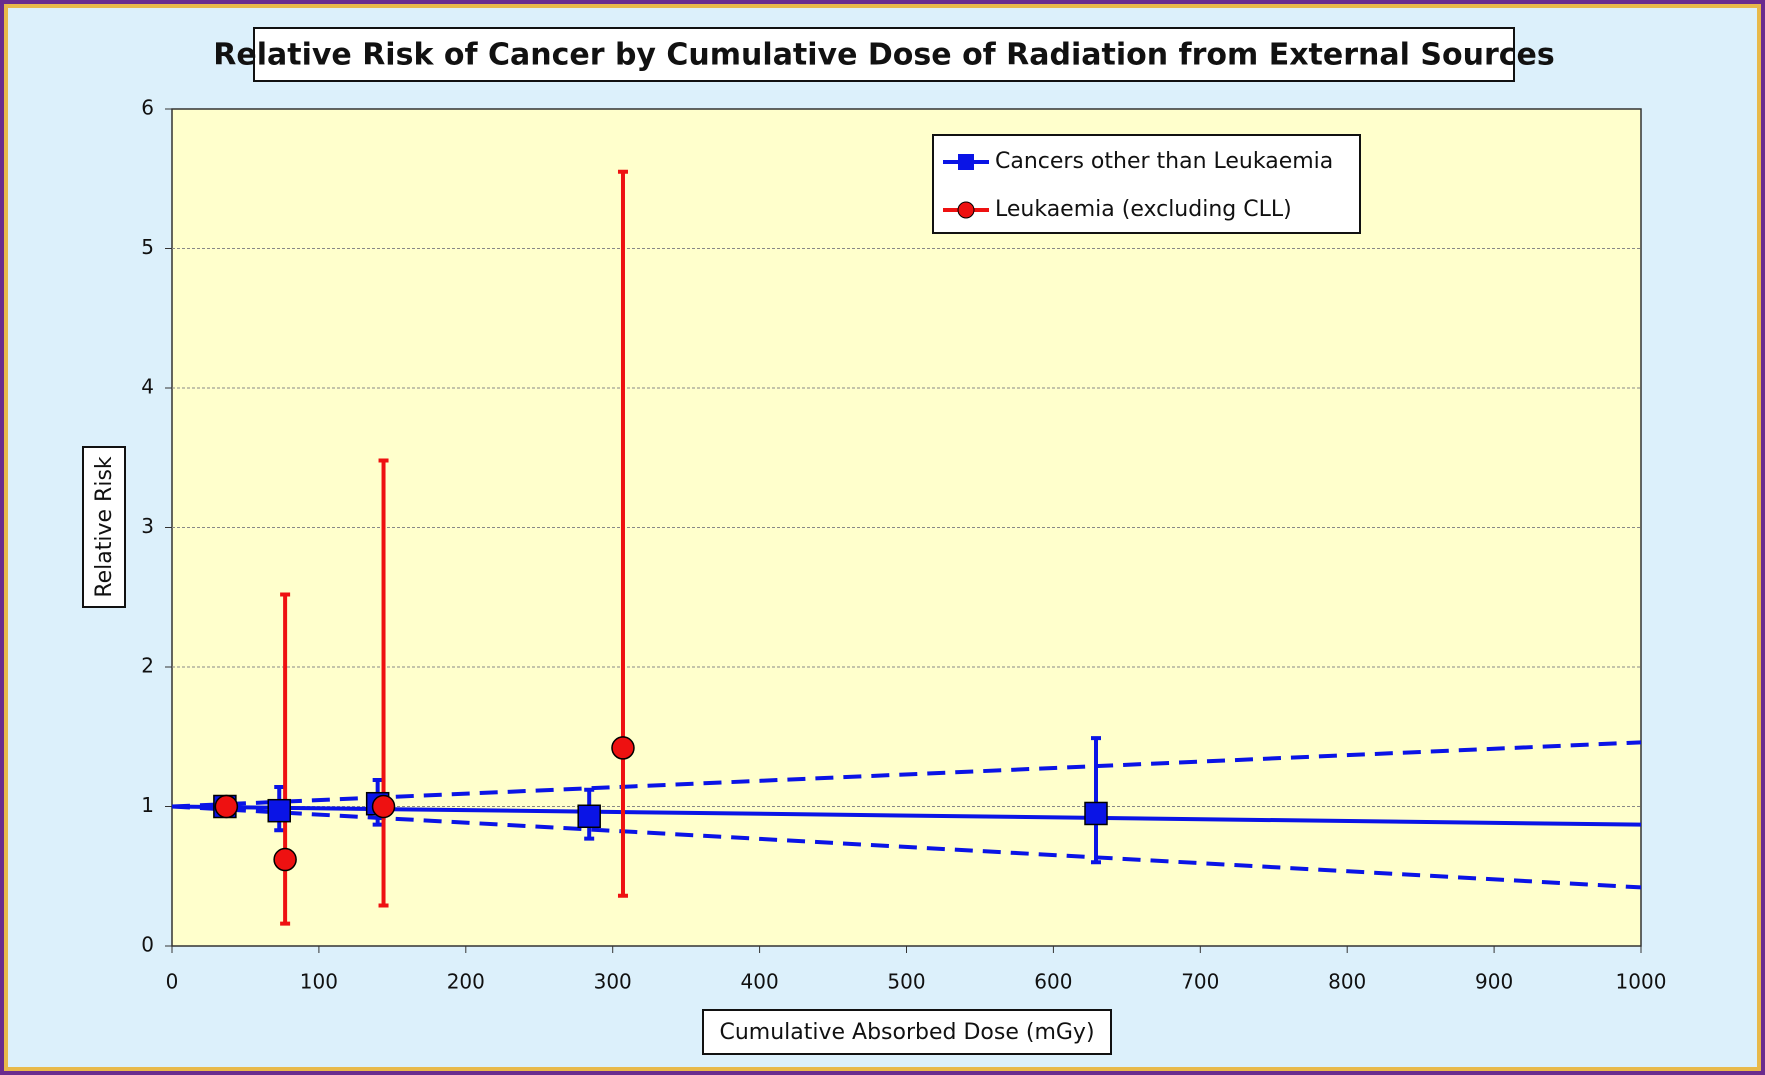  What do you see at coordinates (147, 526) in the screenshot?
I see `y-tick-label: 3` at bounding box center [147, 526].